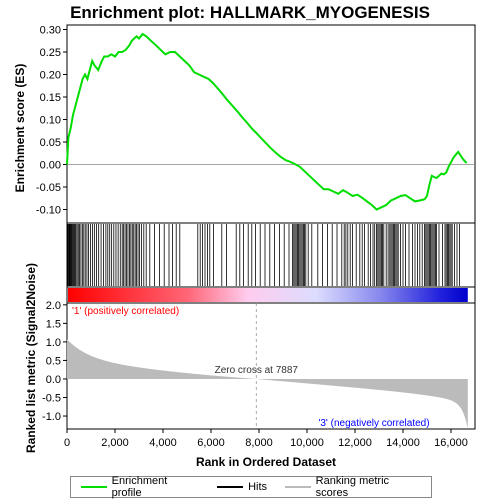 This screenshot has width=500, height=500. I want to click on legend-metric-label: Ranking metric scores, so click(352, 487).